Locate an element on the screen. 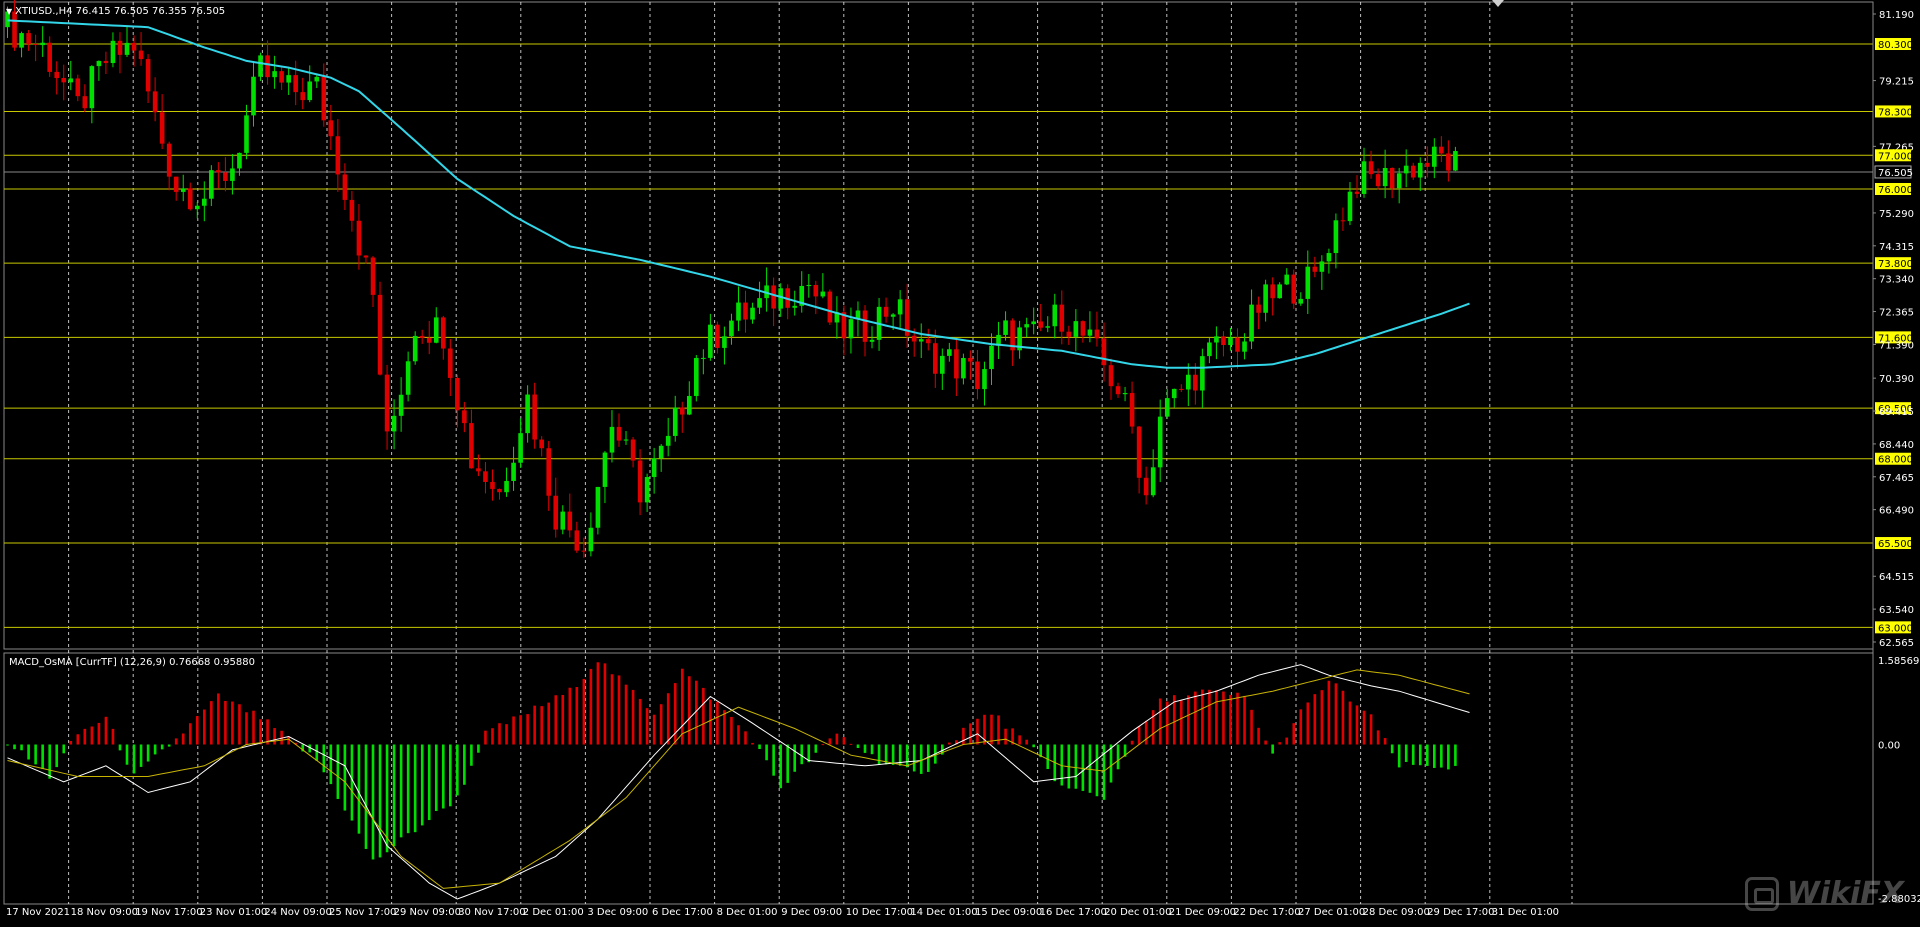 This screenshot has height=927, width=1920. time-tick-label: 17 Nov 2021 is located at coordinates (38, 912).